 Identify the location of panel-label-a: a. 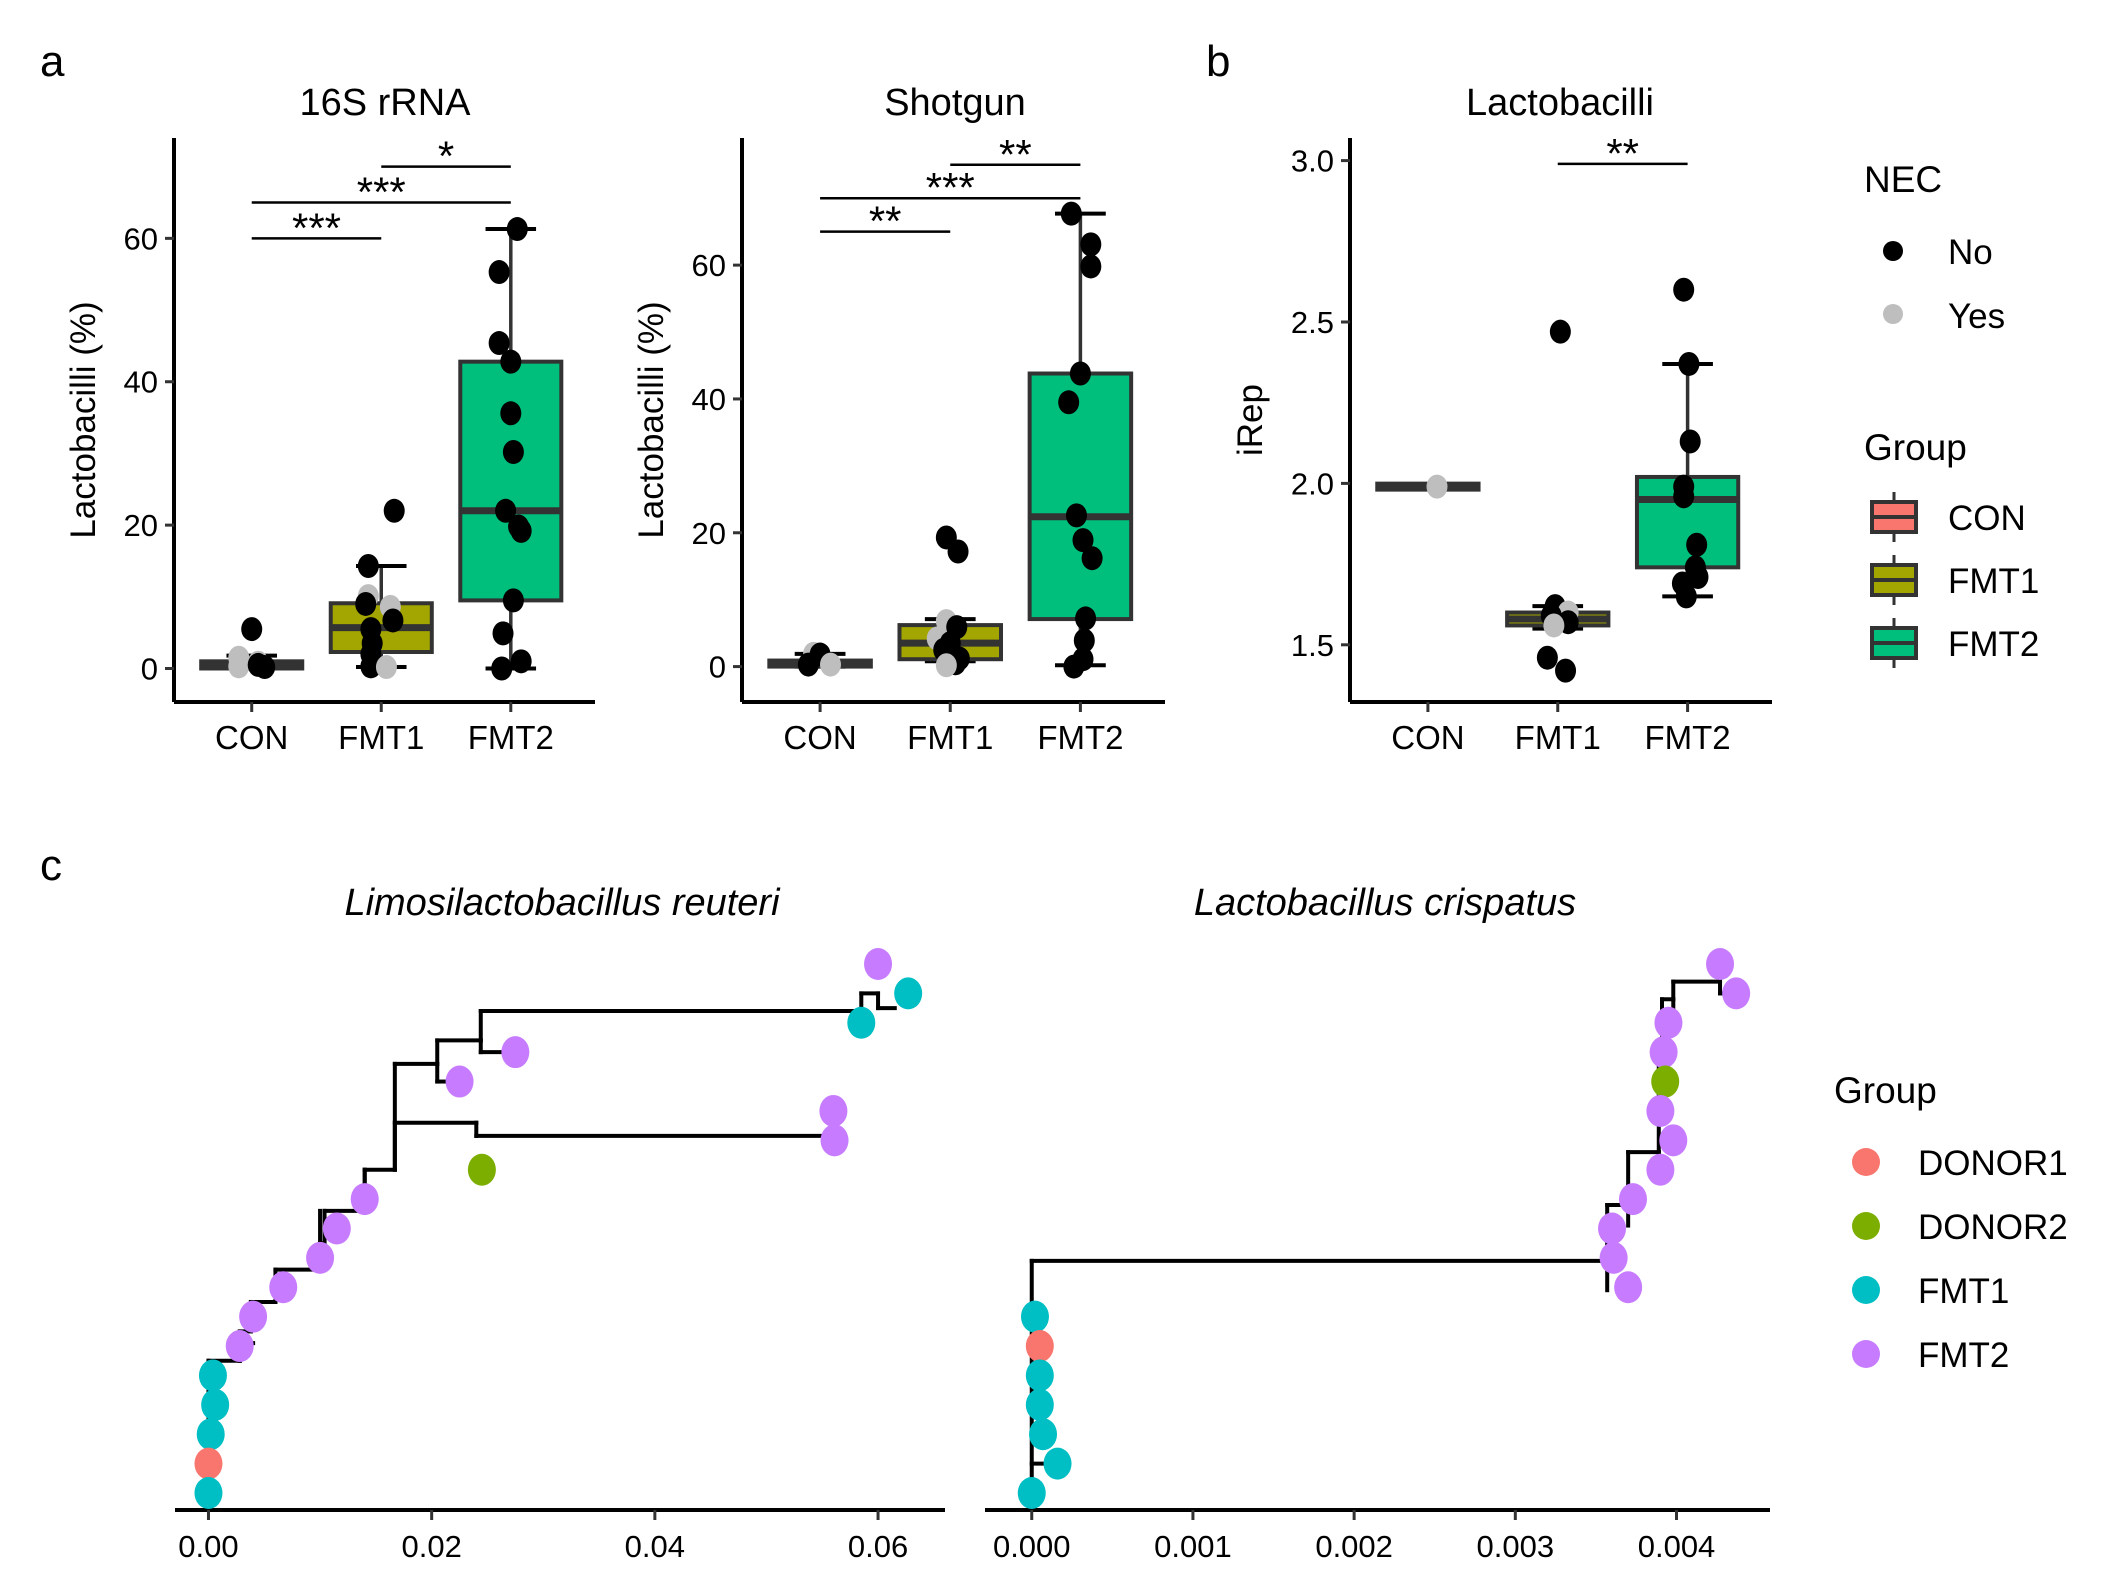
(52, 61).